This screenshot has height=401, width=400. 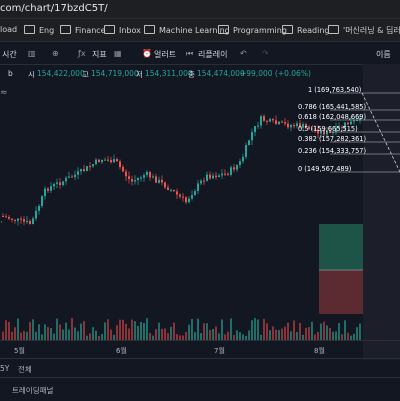 I want to click on range-all-button: 전체, so click(x=25, y=369).